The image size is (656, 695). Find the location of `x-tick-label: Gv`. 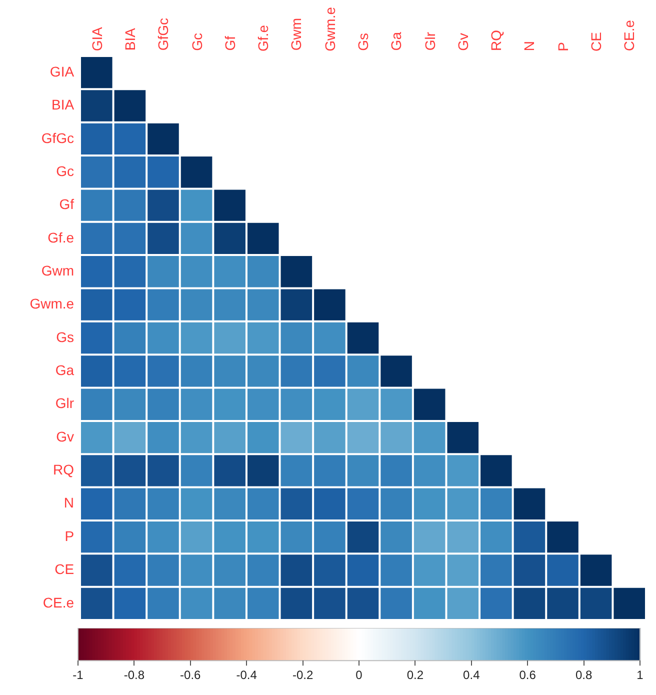

x-tick-label: Gv is located at coordinates (462, 42).